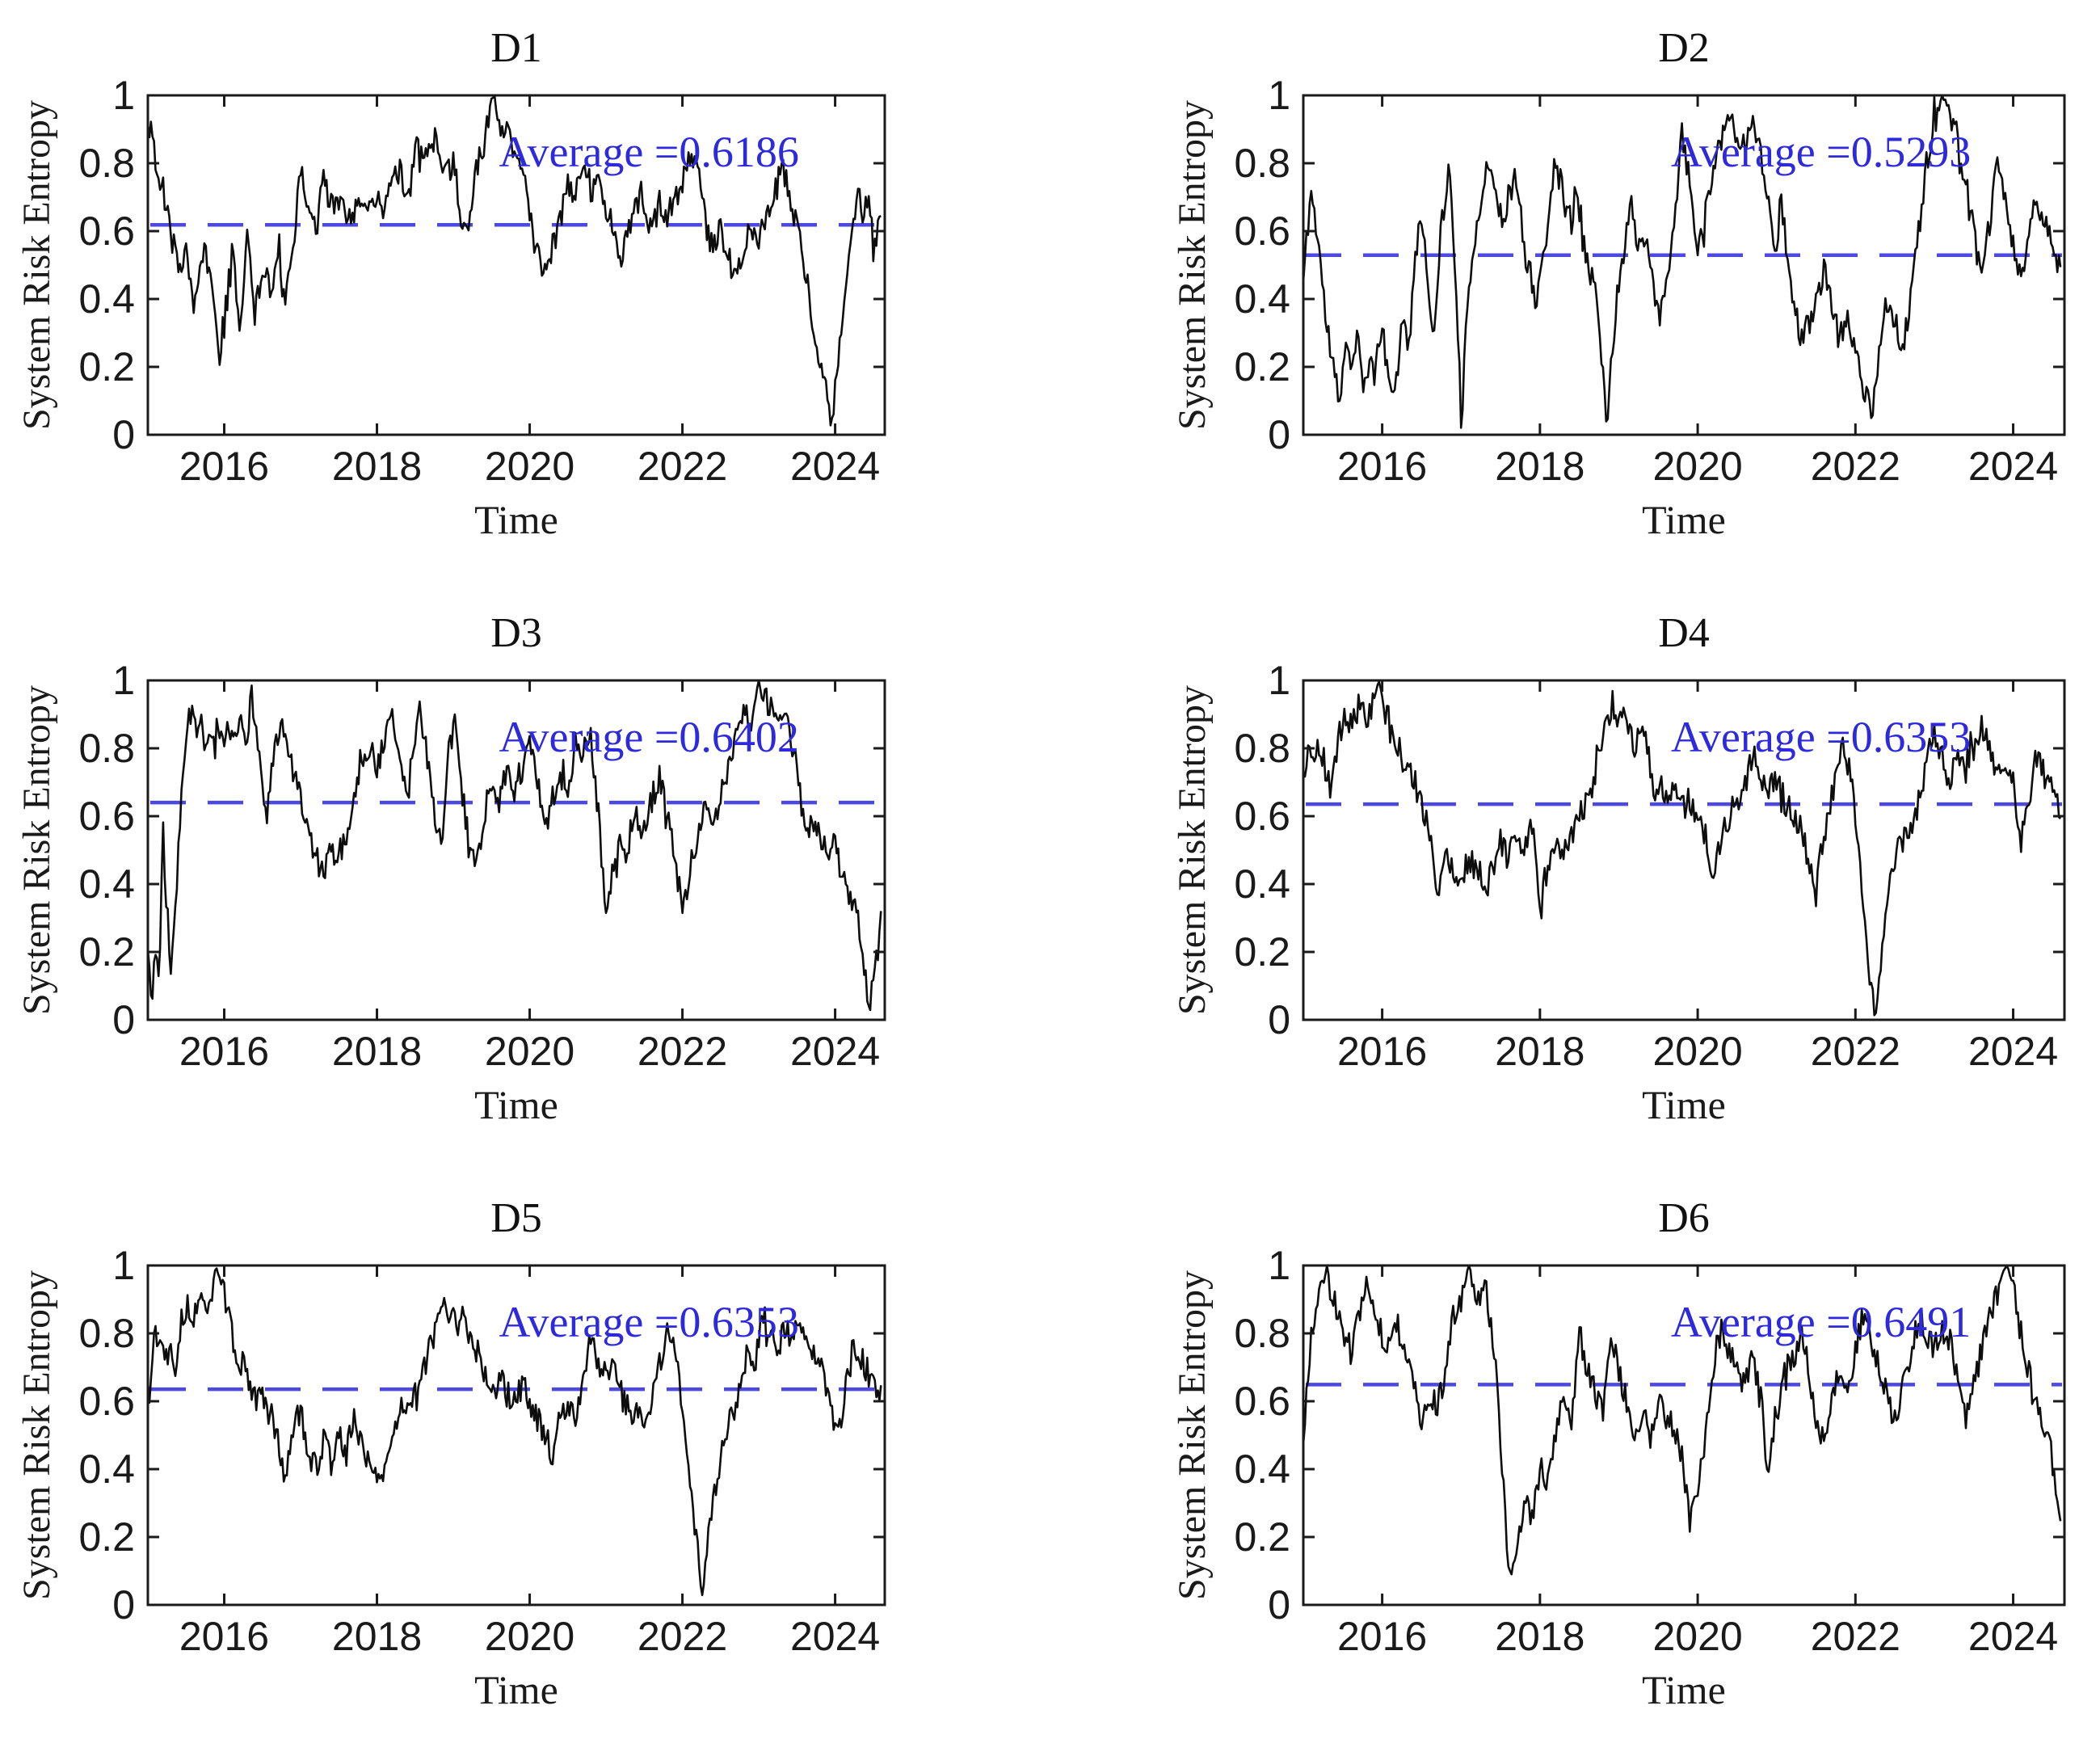 Image resolution: width=2100 pixels, height=1756 pixels. What do you see at coordinates (1684, 633) in the screenshot?
I see `chart-title: D4` at bounding box center [1684, 633].